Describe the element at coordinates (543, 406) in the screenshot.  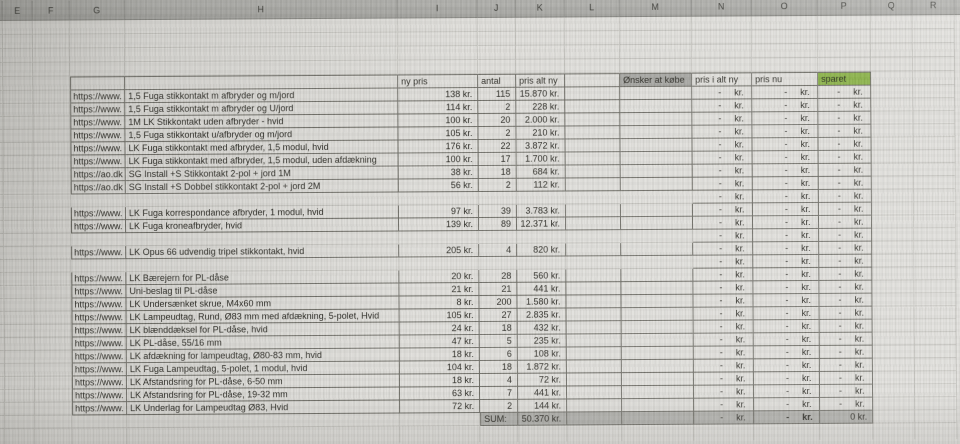
I see `cell-total-new: 144 kr.` at that location.